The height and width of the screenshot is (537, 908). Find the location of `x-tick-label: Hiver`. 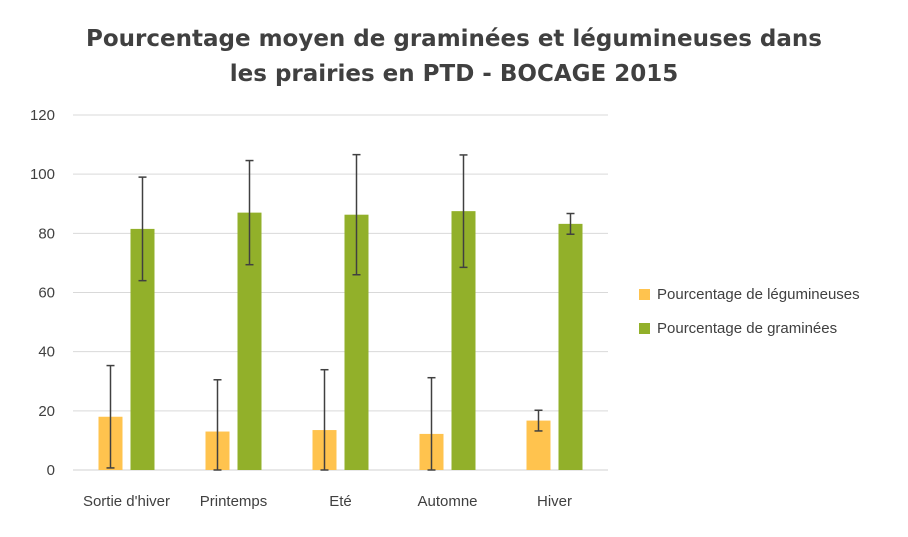

x-tick-label: Hiver is located at coordinates (554, 501).